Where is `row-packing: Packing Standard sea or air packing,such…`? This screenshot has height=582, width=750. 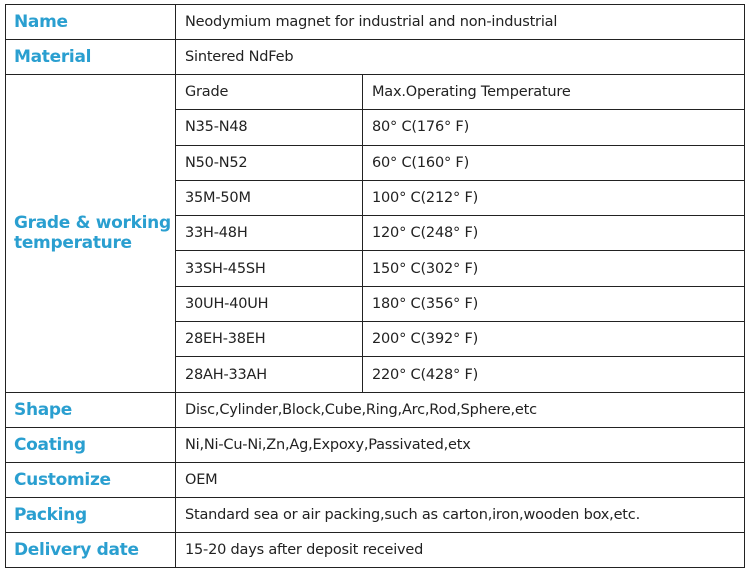
row-packing: Packing Standard sea or air packing,such… is located at coordinates (375, 514).